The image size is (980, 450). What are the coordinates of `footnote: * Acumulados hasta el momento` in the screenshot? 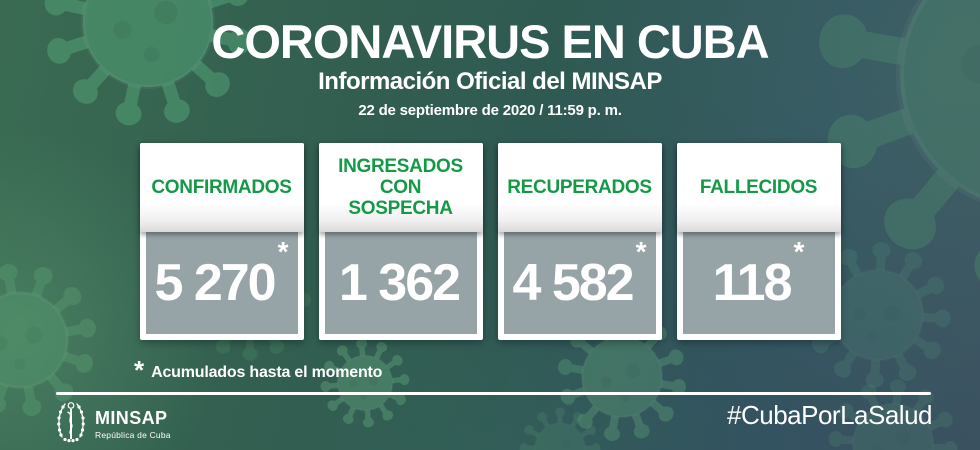 It's located at (258, 370).